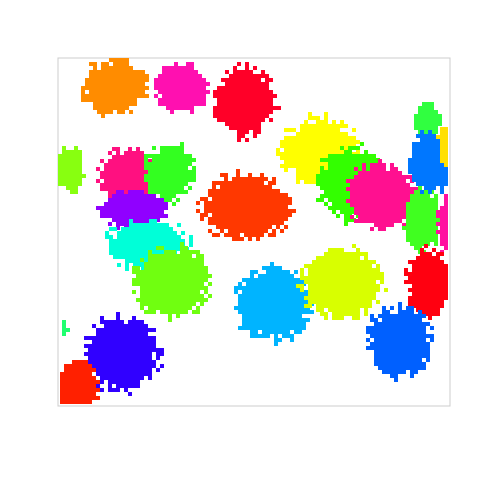  Describe the element at coordinates (247, 102) in the screenshot. I see `red-blob-top` at that location.